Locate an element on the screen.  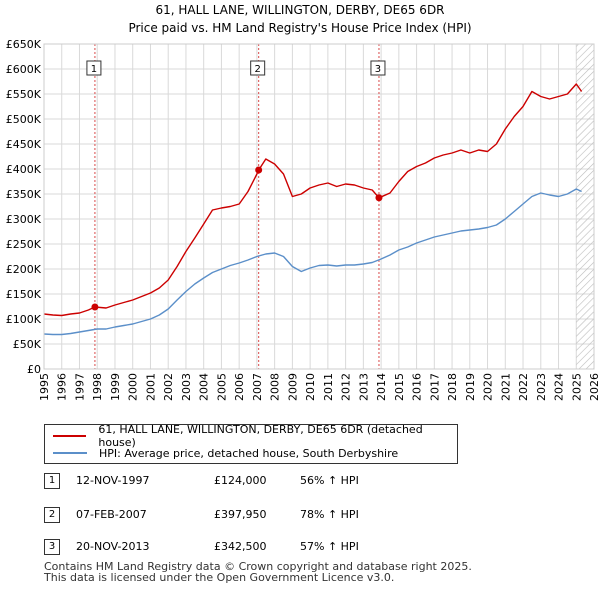
x-tick-label: 1996 is located at coordinates (62, 387).